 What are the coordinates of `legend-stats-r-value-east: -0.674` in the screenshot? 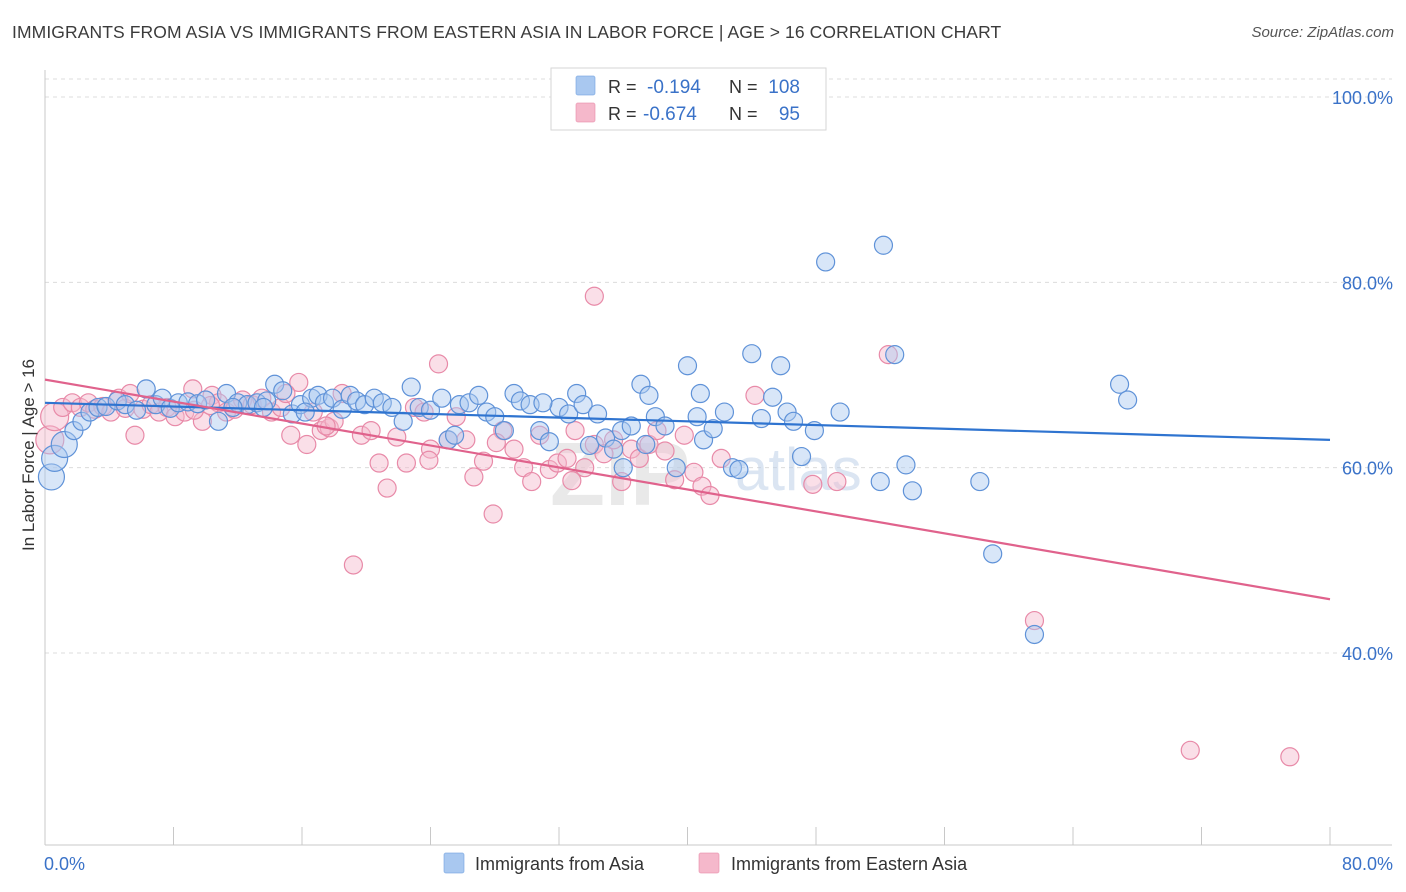 It's located at (670, 114).